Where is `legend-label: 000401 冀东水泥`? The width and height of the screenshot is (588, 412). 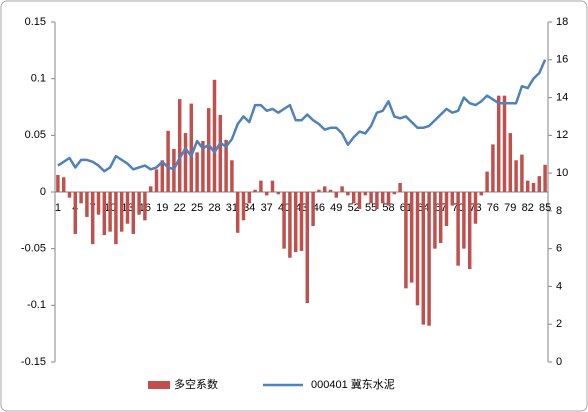 legend-label: 000401 冀东水泥 is located at coordinates (353, 384).